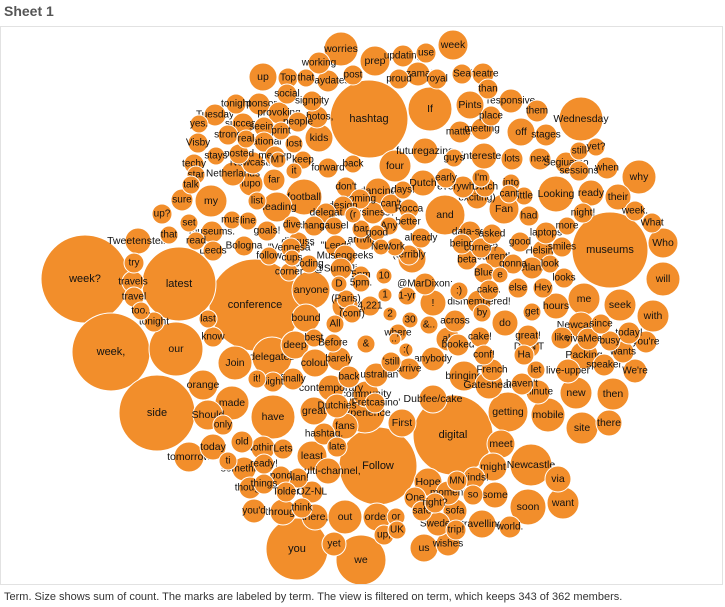 The height and width of the screenshot is (607, 725). I want to click on bubble-mark: late, so click(337, 447).